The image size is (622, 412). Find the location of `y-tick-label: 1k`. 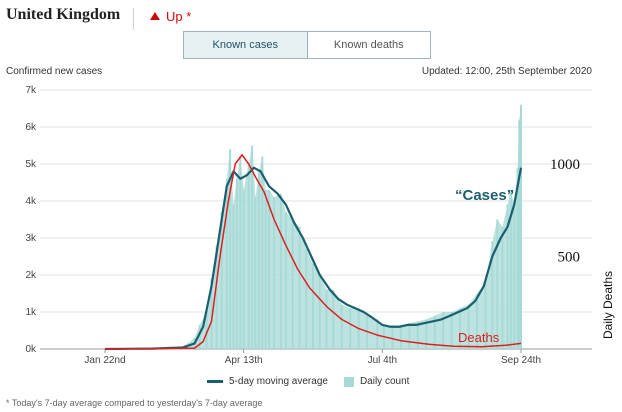

y-tick-label: 1k is located at coordinates (31, 312).